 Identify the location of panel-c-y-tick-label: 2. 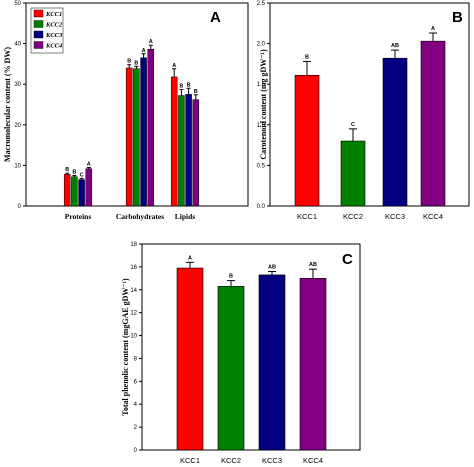
(136, 428).